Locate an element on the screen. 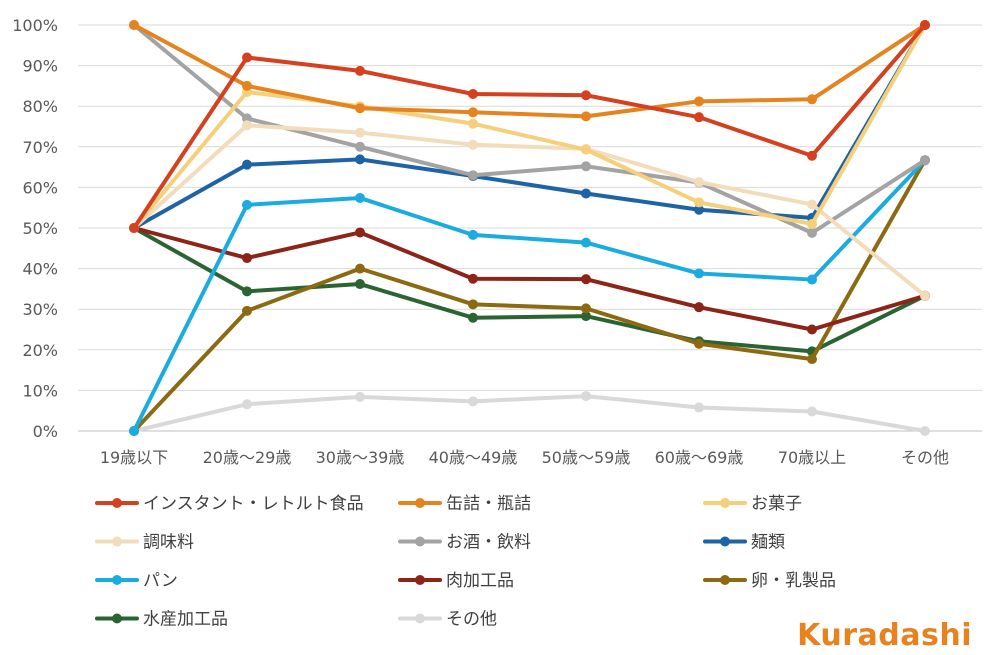 Image resolution: width=1004 pixels, height=655 pixels. x-tick-label: 19歳以下 is located at coordinates (134, 457).